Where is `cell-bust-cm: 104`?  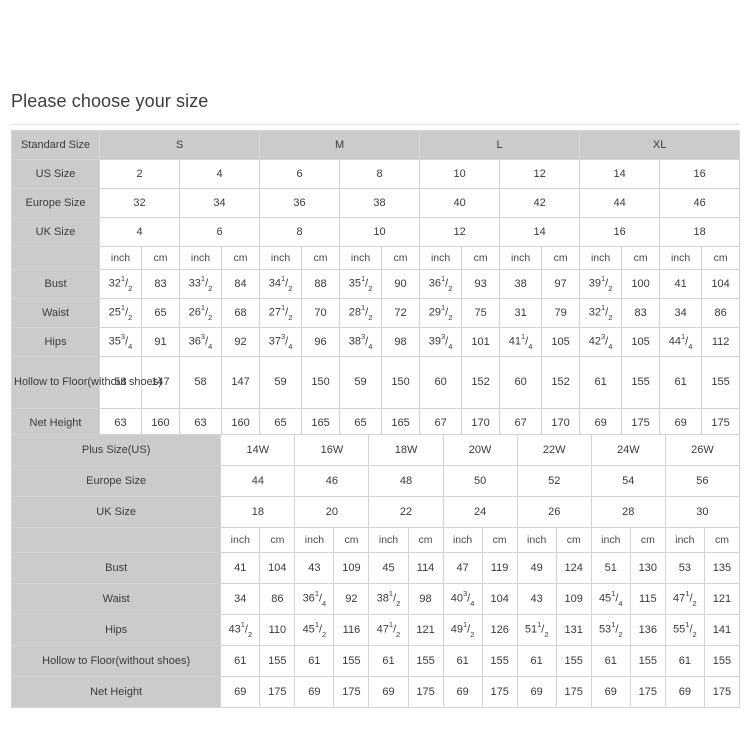 cell-bust-cm: 104 is located at coordinates (277, 568).